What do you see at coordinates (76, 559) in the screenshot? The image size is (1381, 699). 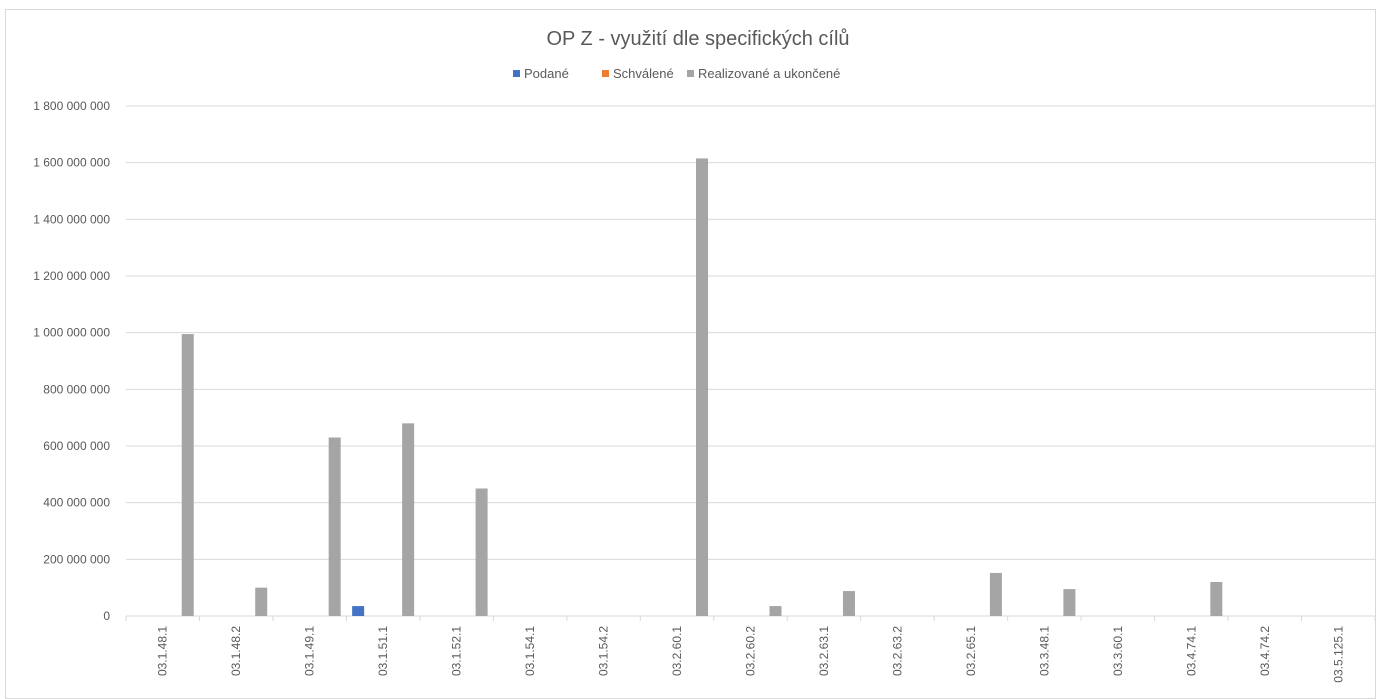 I see `y-tick-label: 200 000 000` at bounding box center [76, 559].